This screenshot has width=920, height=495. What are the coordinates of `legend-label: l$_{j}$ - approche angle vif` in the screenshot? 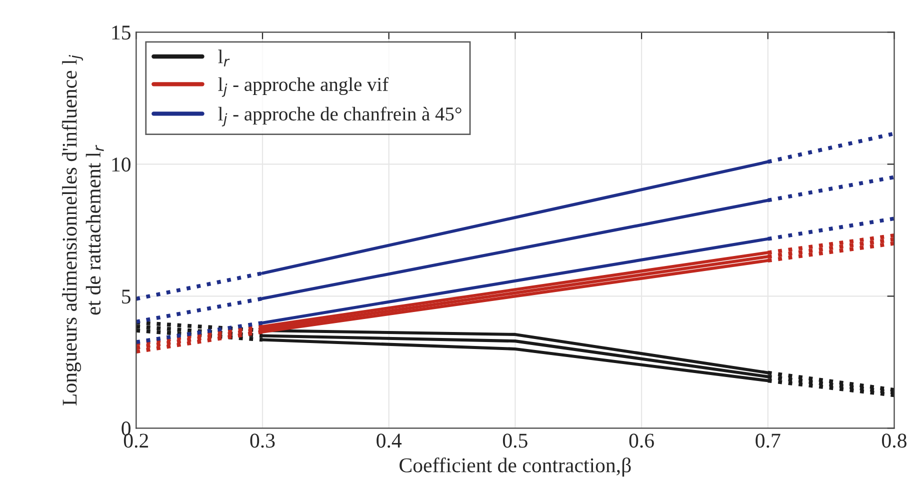 It's located at (303, 87).